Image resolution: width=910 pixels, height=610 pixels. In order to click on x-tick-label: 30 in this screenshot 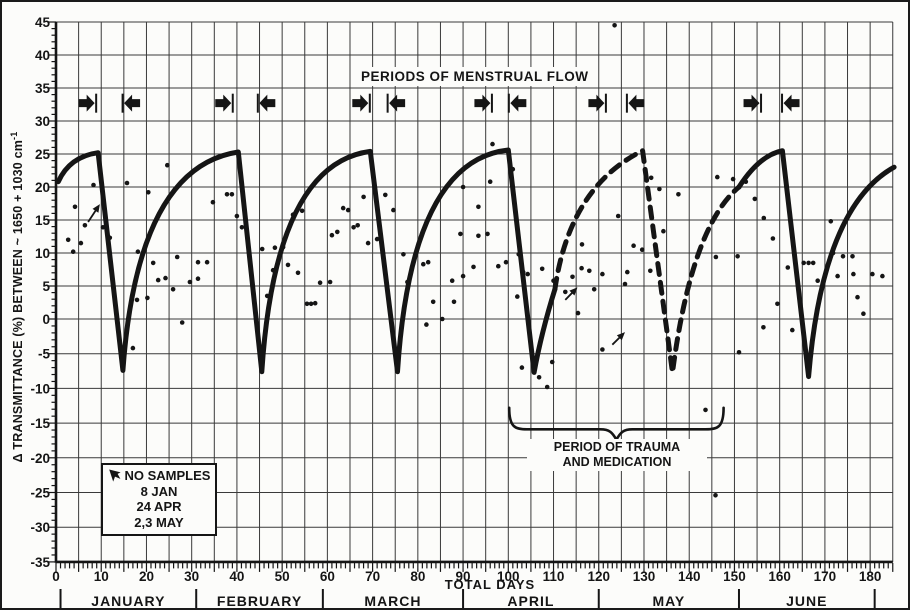, I will do `click(191, 576)`.